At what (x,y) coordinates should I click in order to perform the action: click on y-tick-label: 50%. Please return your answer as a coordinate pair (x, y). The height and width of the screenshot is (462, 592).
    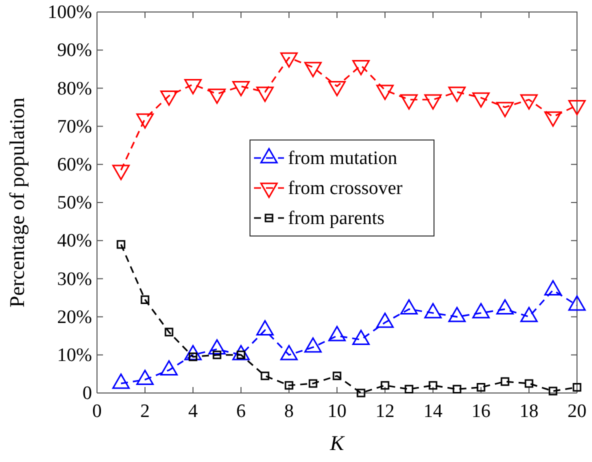
    Looking at the image, I should click on (74, 203).